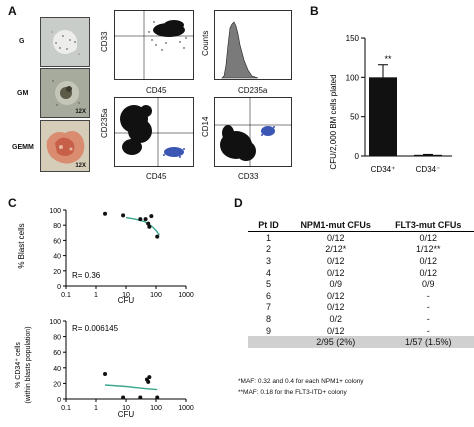 This screenshot has height=427, width=474. What do you see at coordinates (248, 176) in the screenshot?
I see `flow4-xlabel: CD33` at bounding box center [248, 176].